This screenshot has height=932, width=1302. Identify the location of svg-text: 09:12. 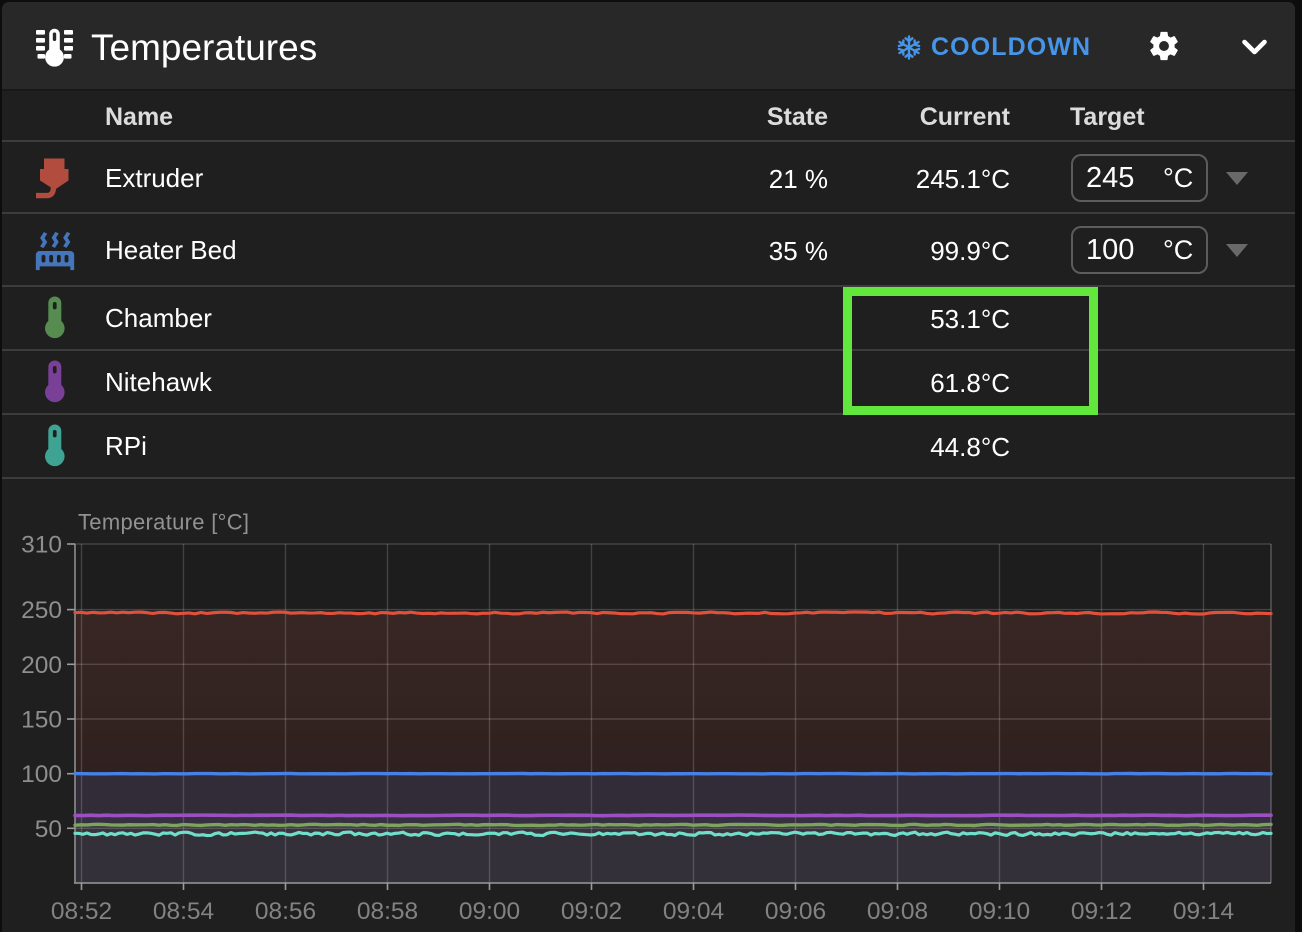
(1101, 911).